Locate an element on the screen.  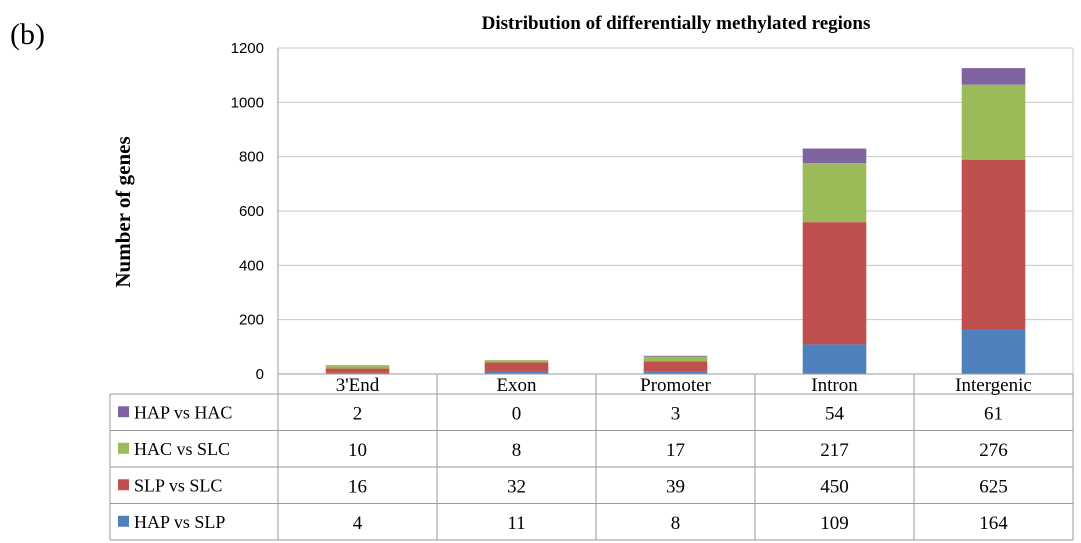
table-cell-value: 32 is located at coordinates (516, 486).